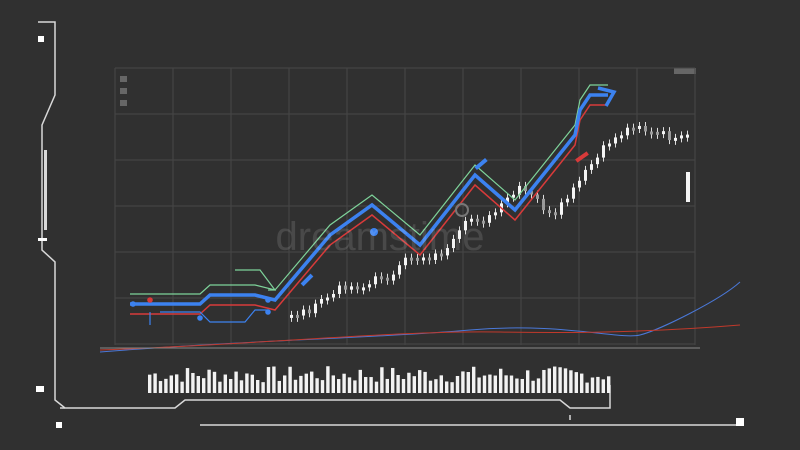 Image resolution: width=800 pixels, height=450 pixels. I want to click on circuit, so click(256, 280).